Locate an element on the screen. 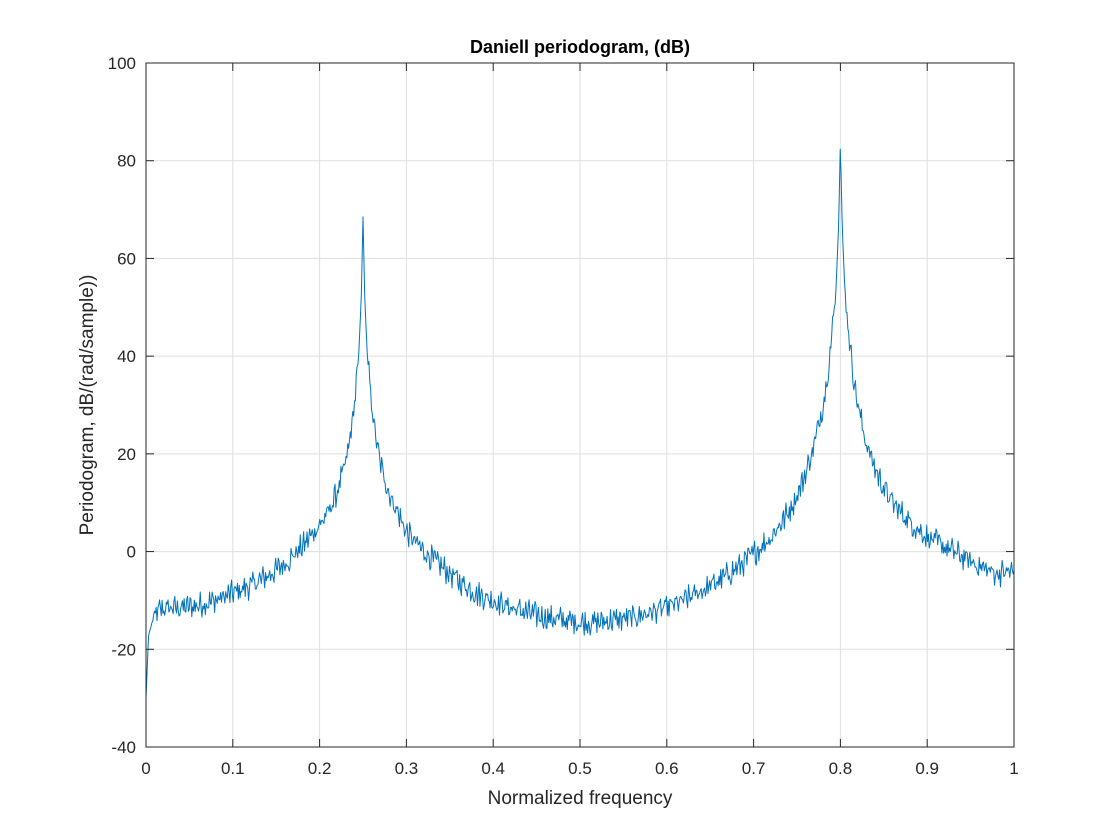  x-tick-label: 0 is located at coordinates (145, 768).